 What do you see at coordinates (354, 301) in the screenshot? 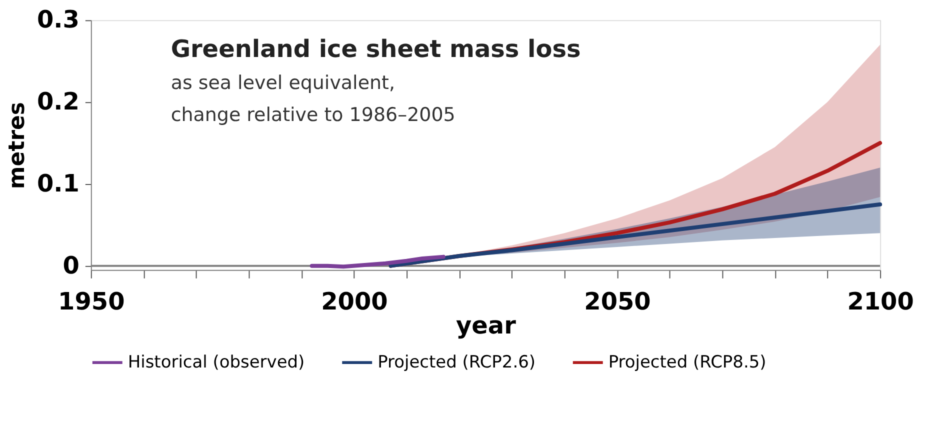
I see `x-tick-label: 2000` at bounding box center [354, 301].